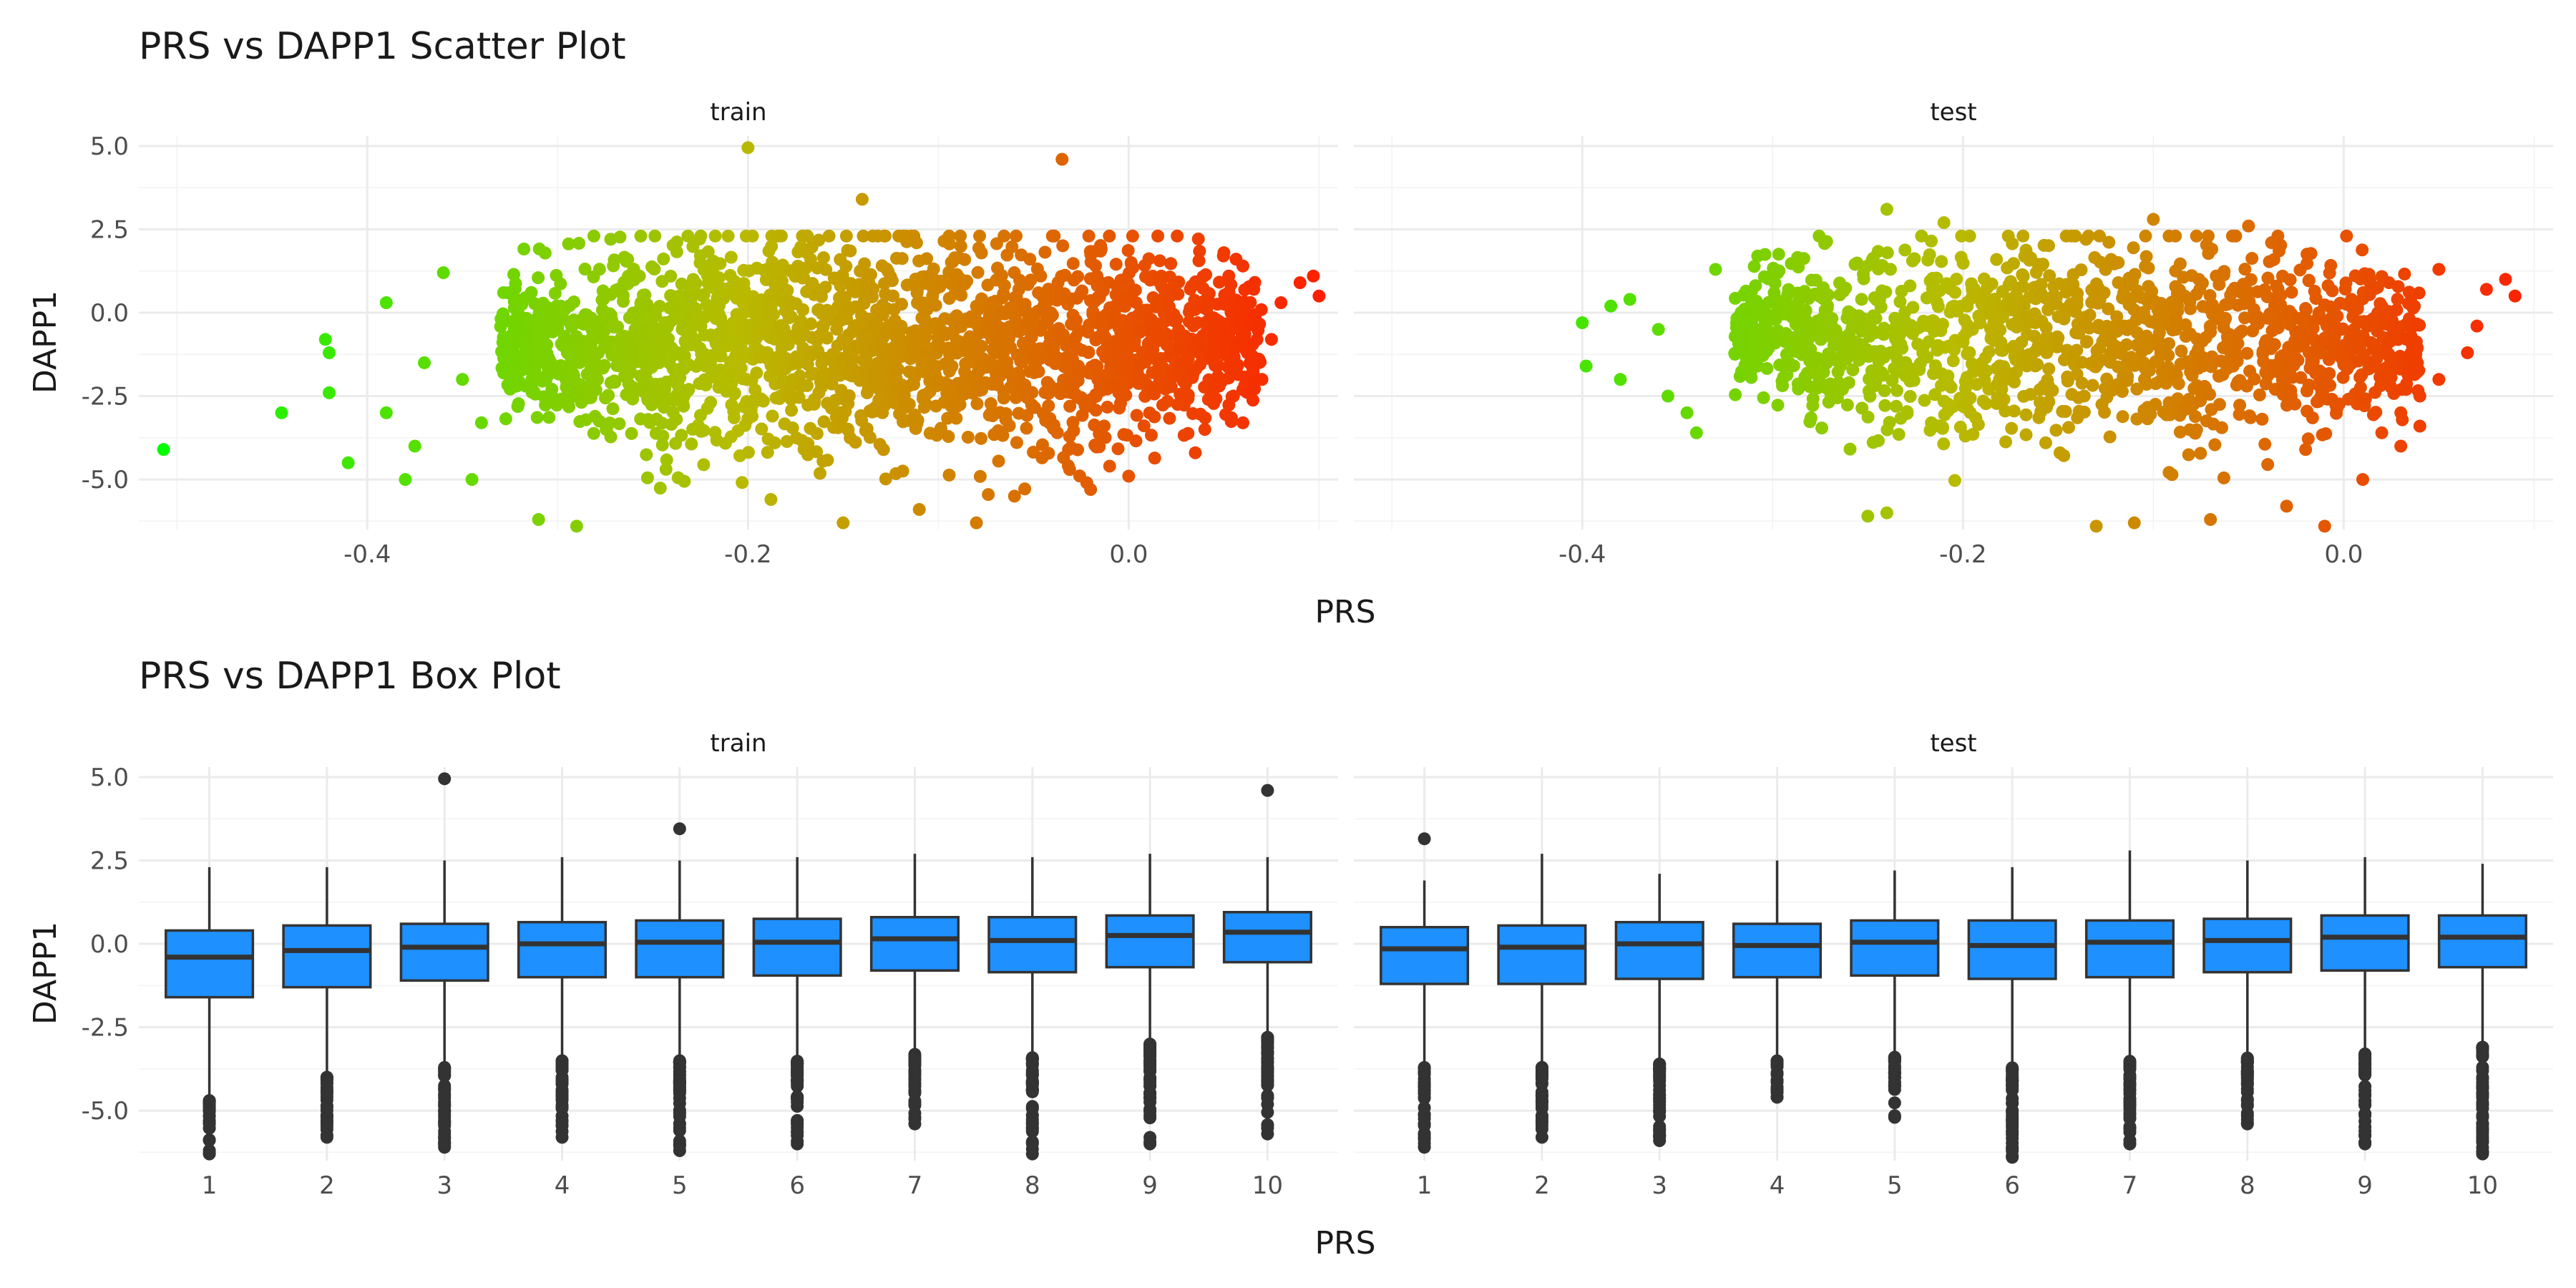  Describe the element at coordinates (915, 1185) in the screenshot. I see `x-tick-label: 7` at that location.